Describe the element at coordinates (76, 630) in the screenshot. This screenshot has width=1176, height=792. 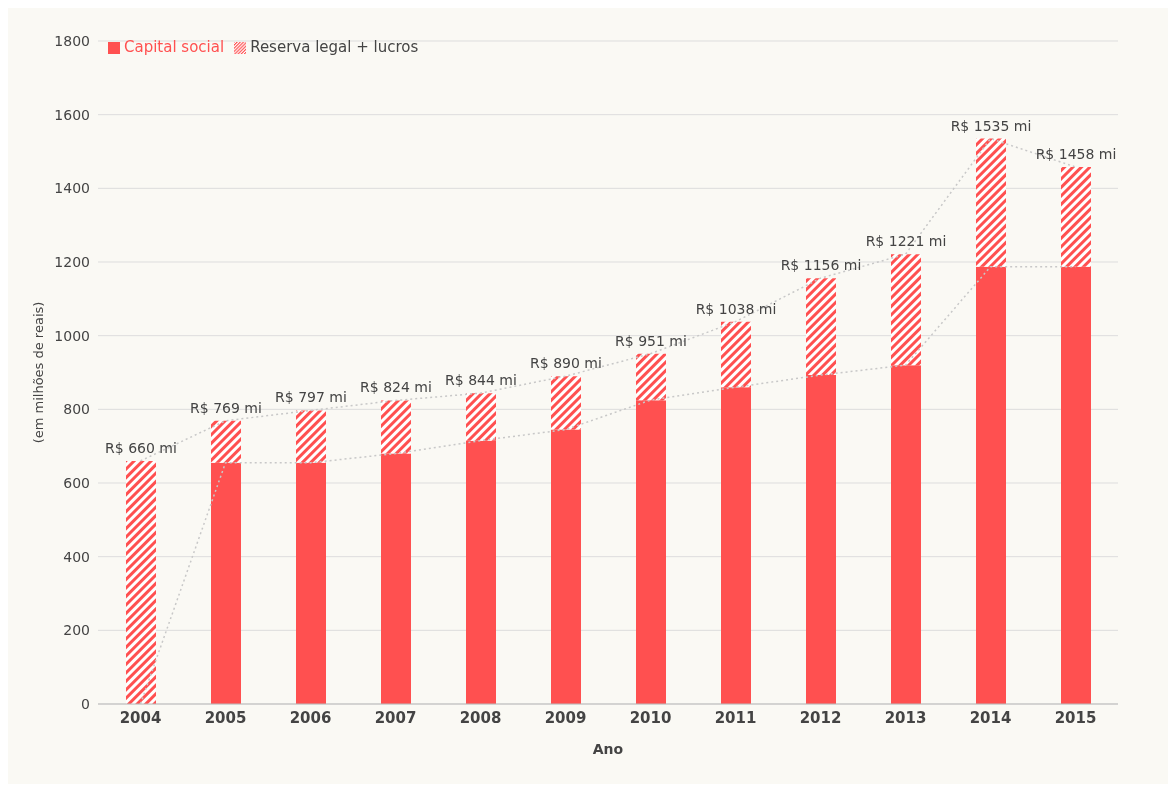
I see `y-tick-label: 200` at that location.